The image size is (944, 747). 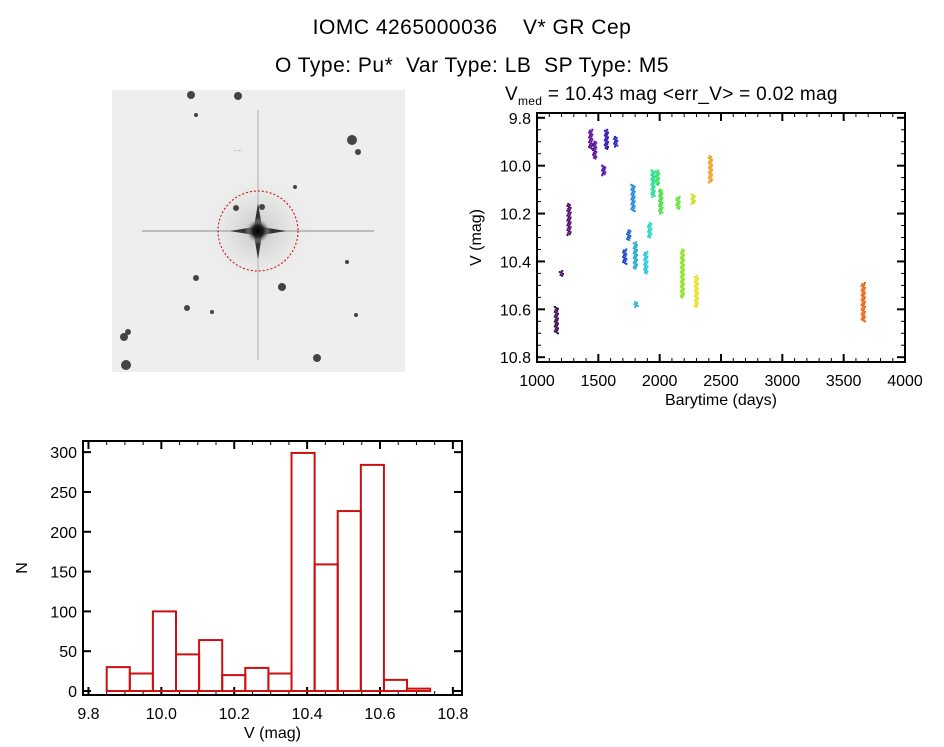 What do you see at coordinates (379, 714) in the screenshot?
I see `histogram-xtick-label: 10.6` at bounding box center [379, 714].